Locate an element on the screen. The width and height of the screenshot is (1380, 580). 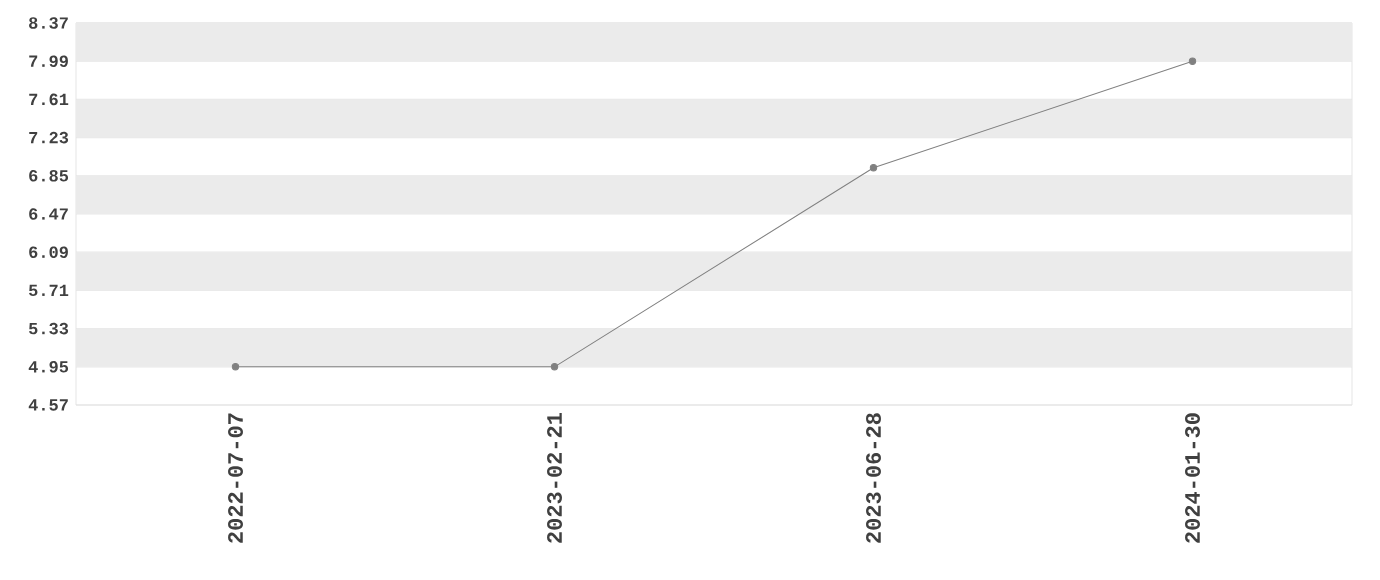
x-tick-label: 2022-07-07 is located at coordinates (235, 478).